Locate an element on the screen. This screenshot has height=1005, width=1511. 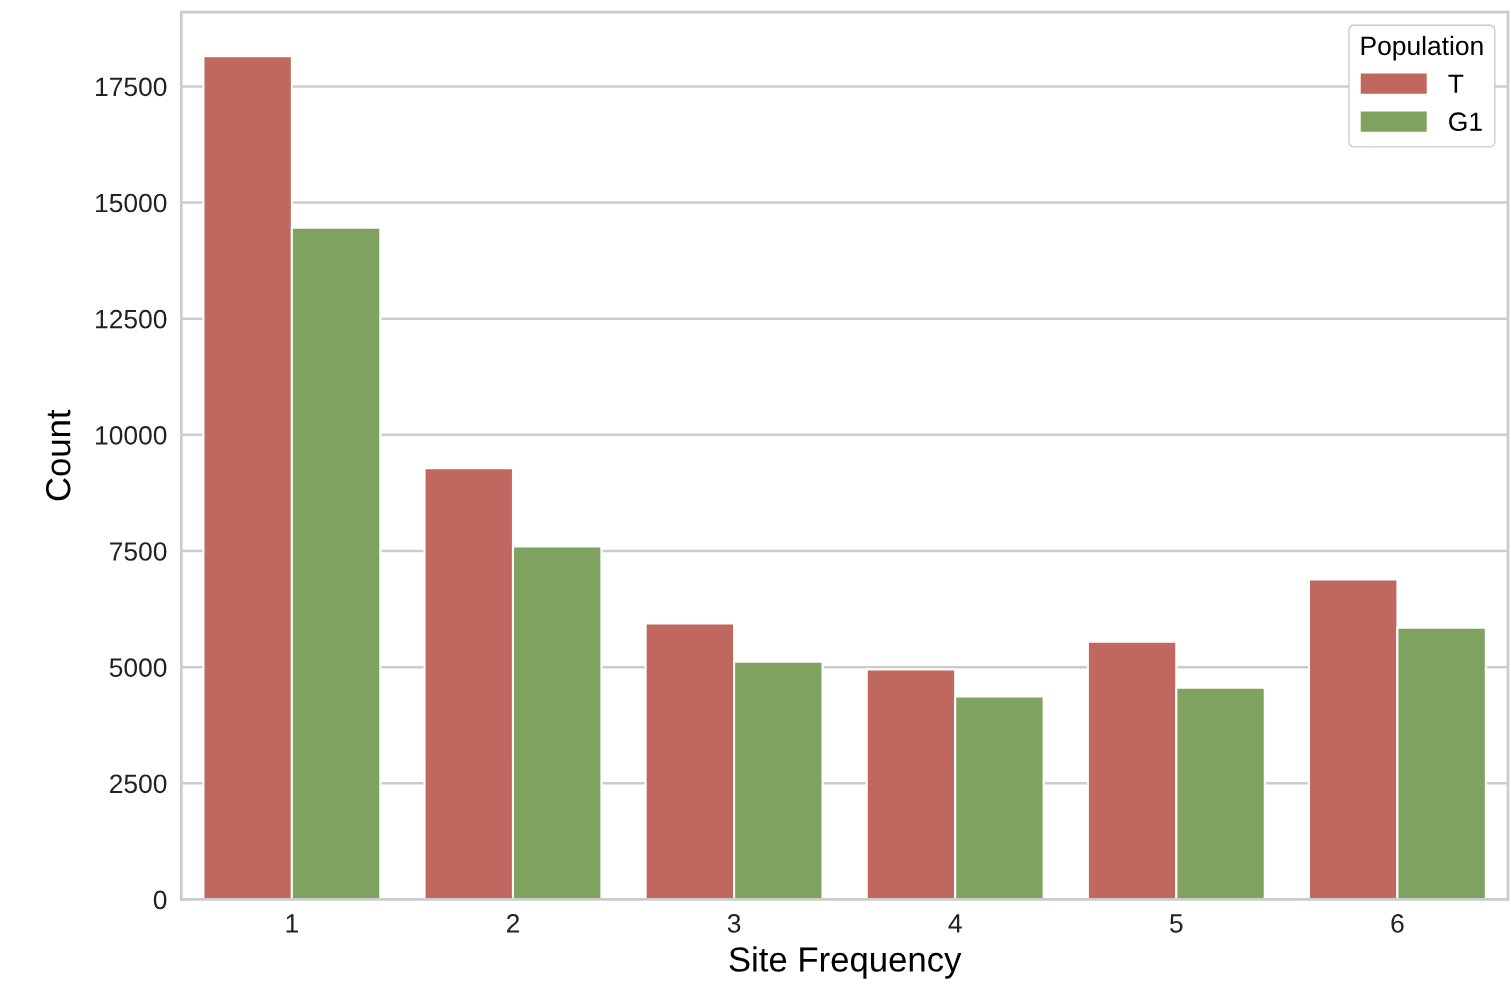
x-tick-label: 3 is located at coordinates (734, 923).